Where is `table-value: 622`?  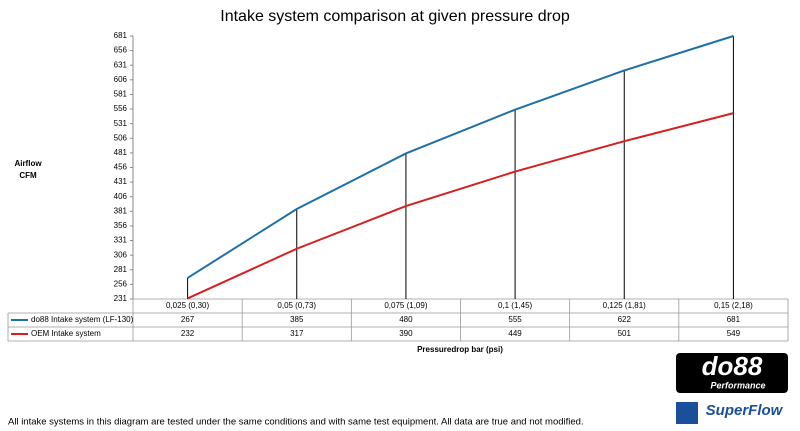 table-value: 622 is located at coordinates (625, 319).